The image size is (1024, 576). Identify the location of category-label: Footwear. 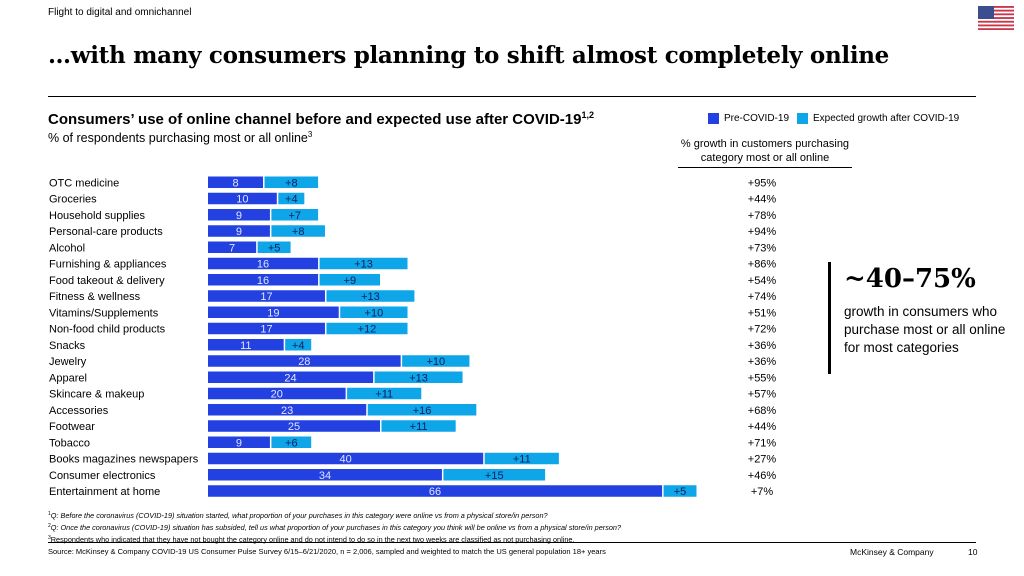
(72, 427).